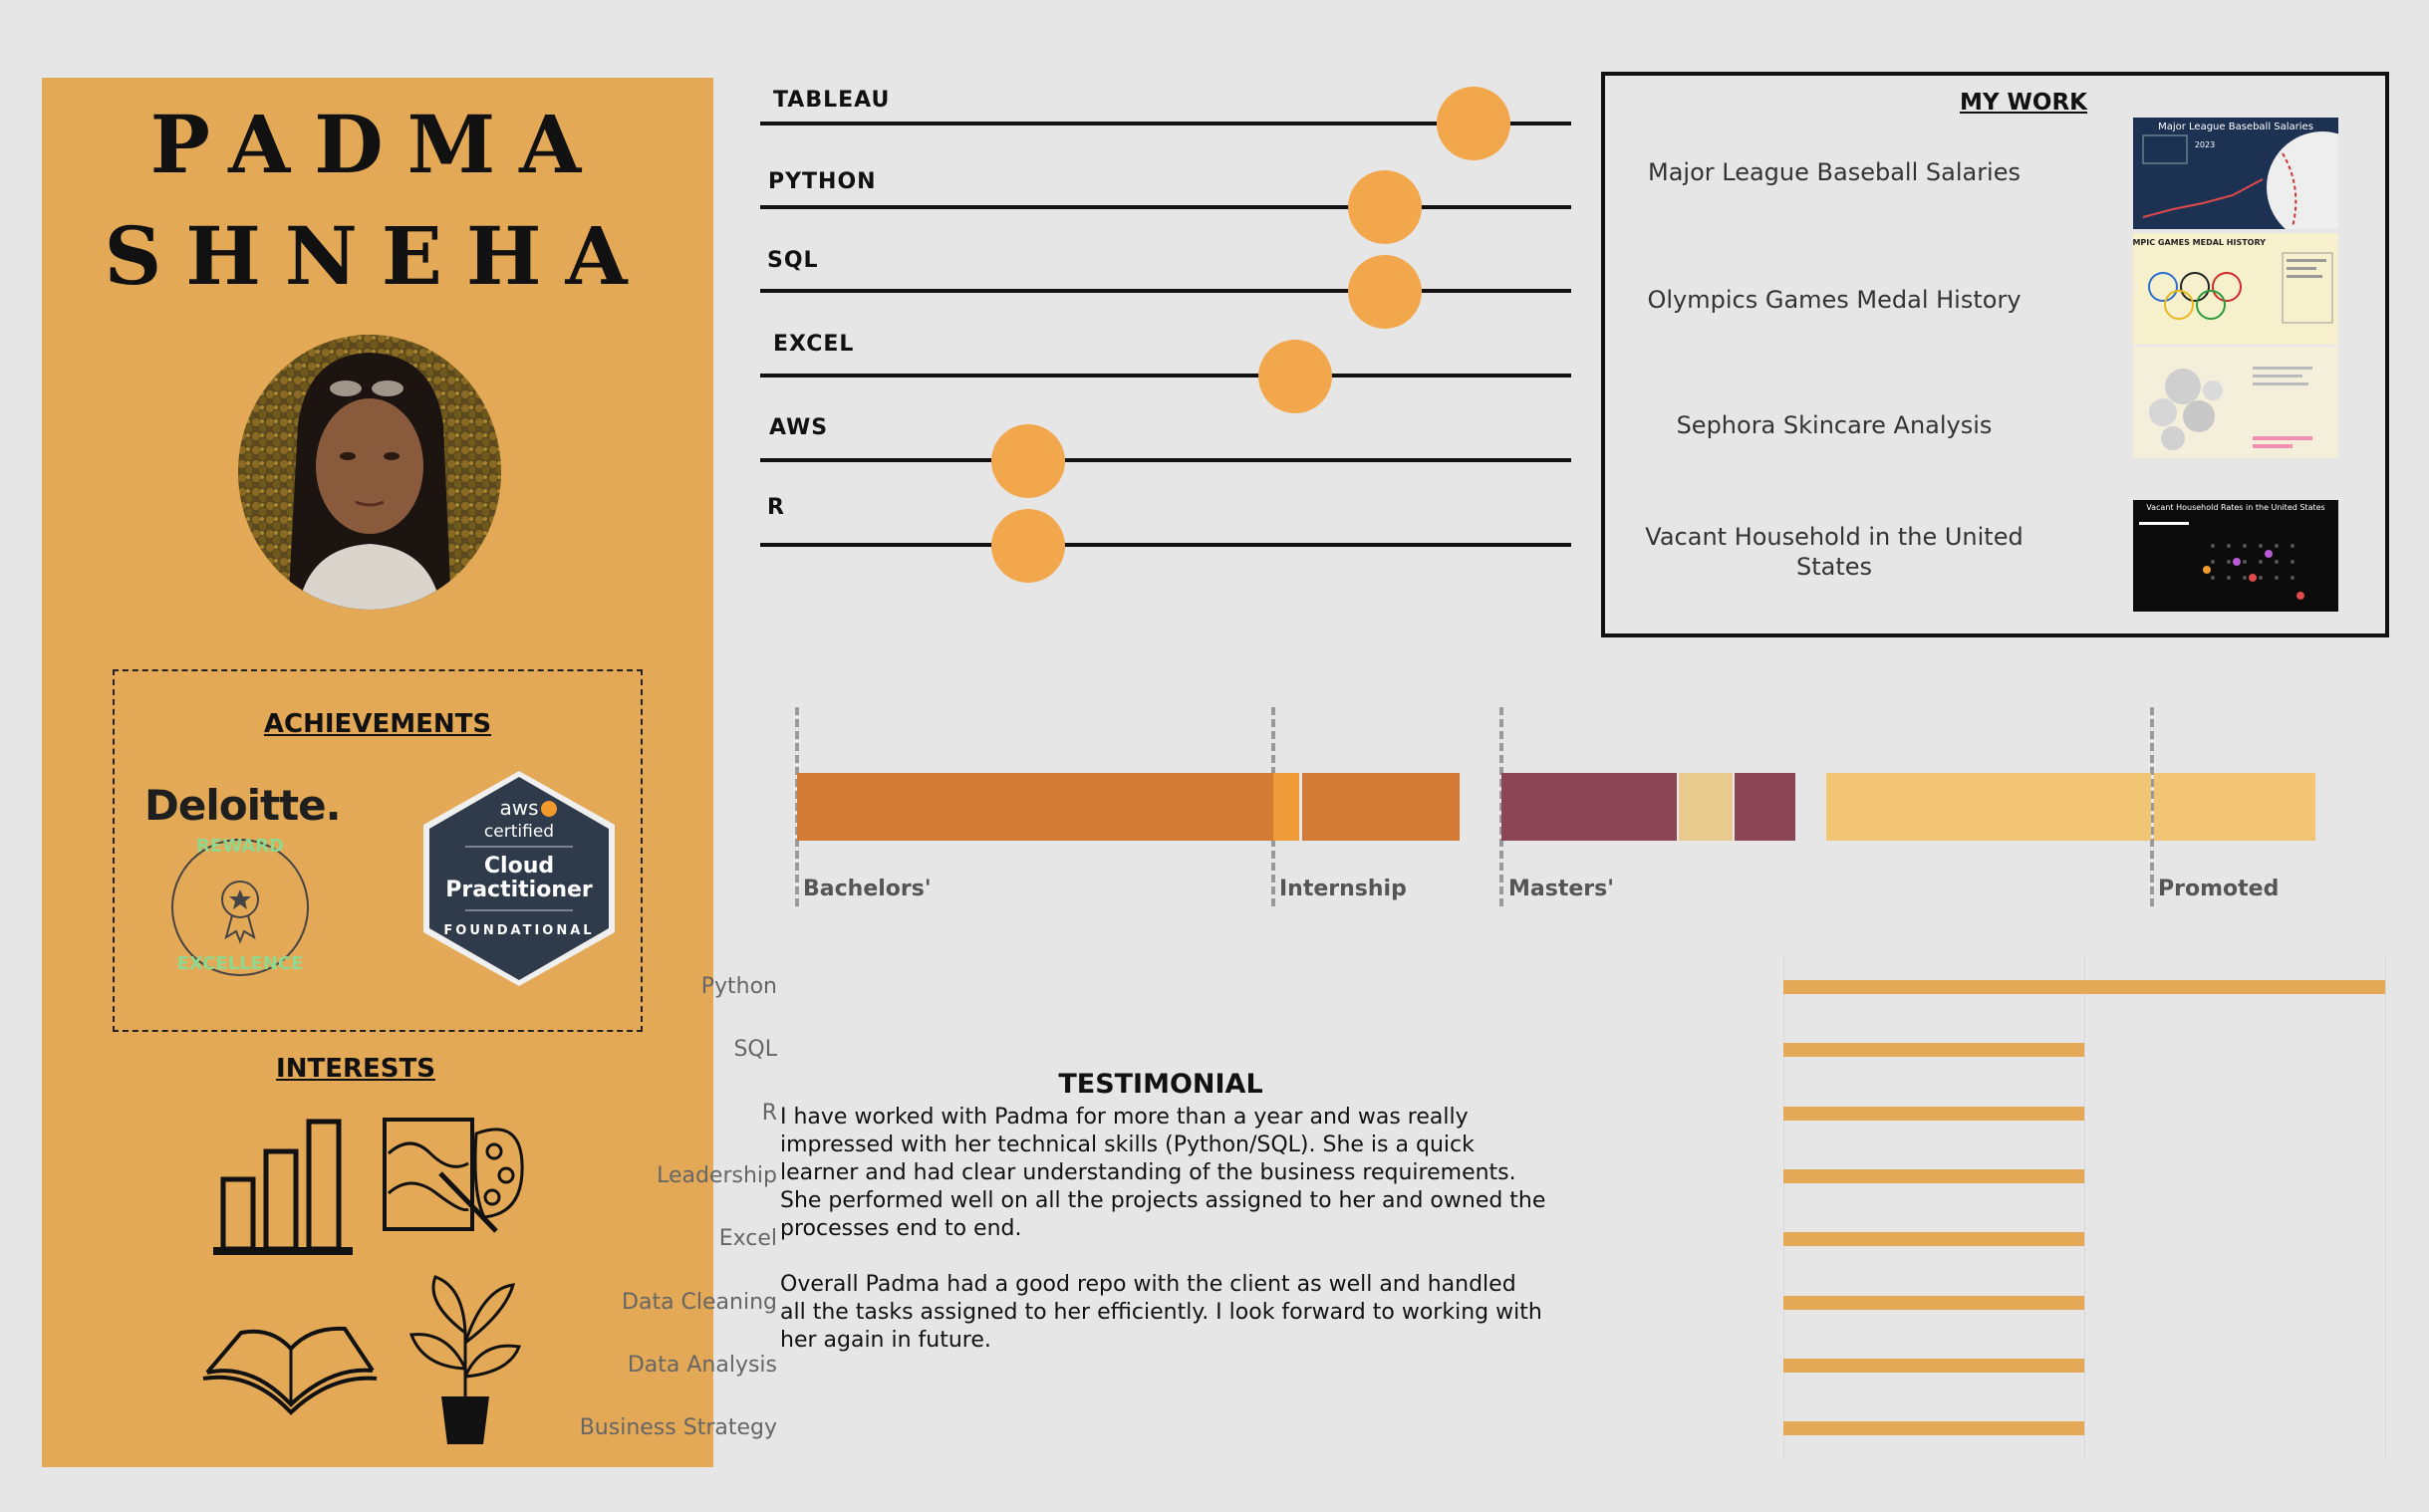  What do you see at coordinates (465, 1364) in the screenshot?
I see `plant-icon` at bounding box center [465, 1364].